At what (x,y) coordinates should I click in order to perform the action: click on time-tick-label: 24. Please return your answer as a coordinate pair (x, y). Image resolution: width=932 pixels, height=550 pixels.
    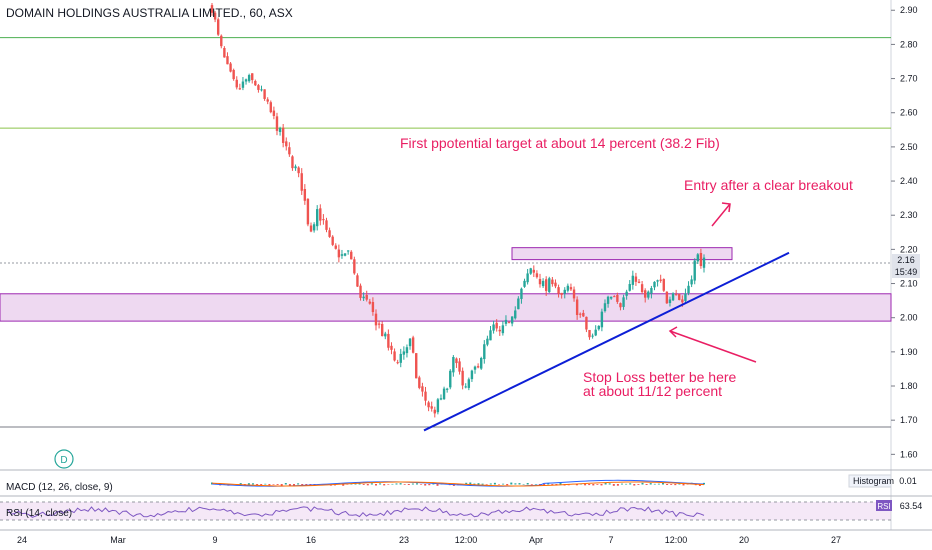
    Looking at the image, I should click on (22, 540).